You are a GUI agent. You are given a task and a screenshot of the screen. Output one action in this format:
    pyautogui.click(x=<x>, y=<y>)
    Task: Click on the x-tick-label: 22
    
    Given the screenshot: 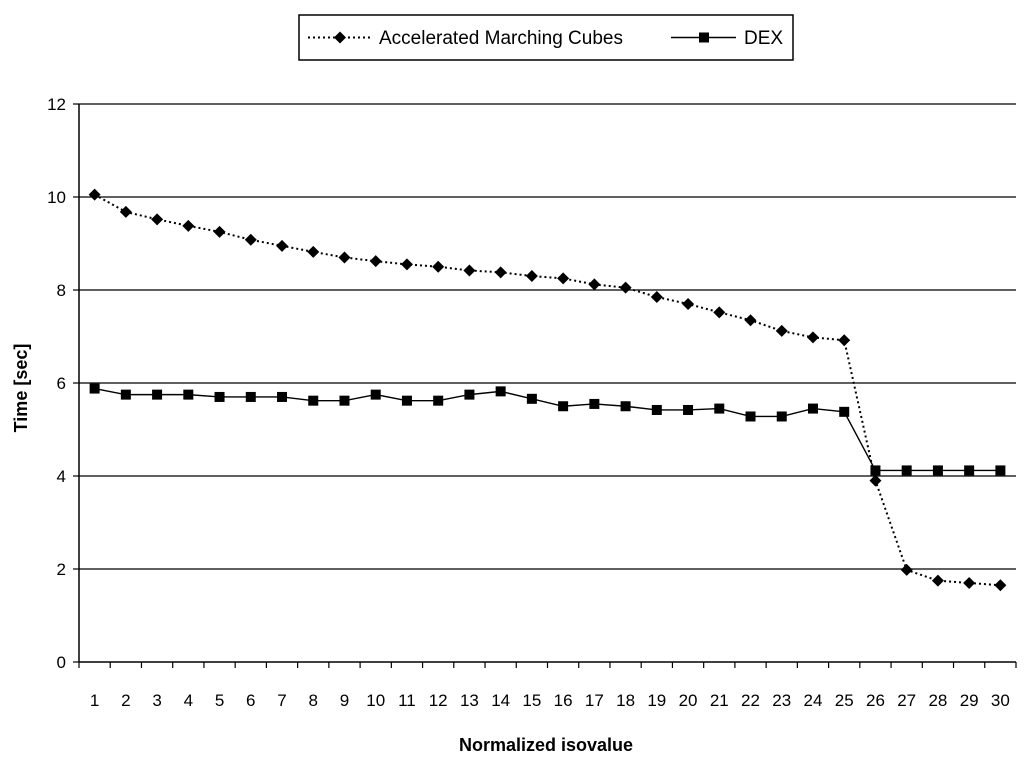 What is the action you would take?
    pyautogui.click(x=750, y=700)
    